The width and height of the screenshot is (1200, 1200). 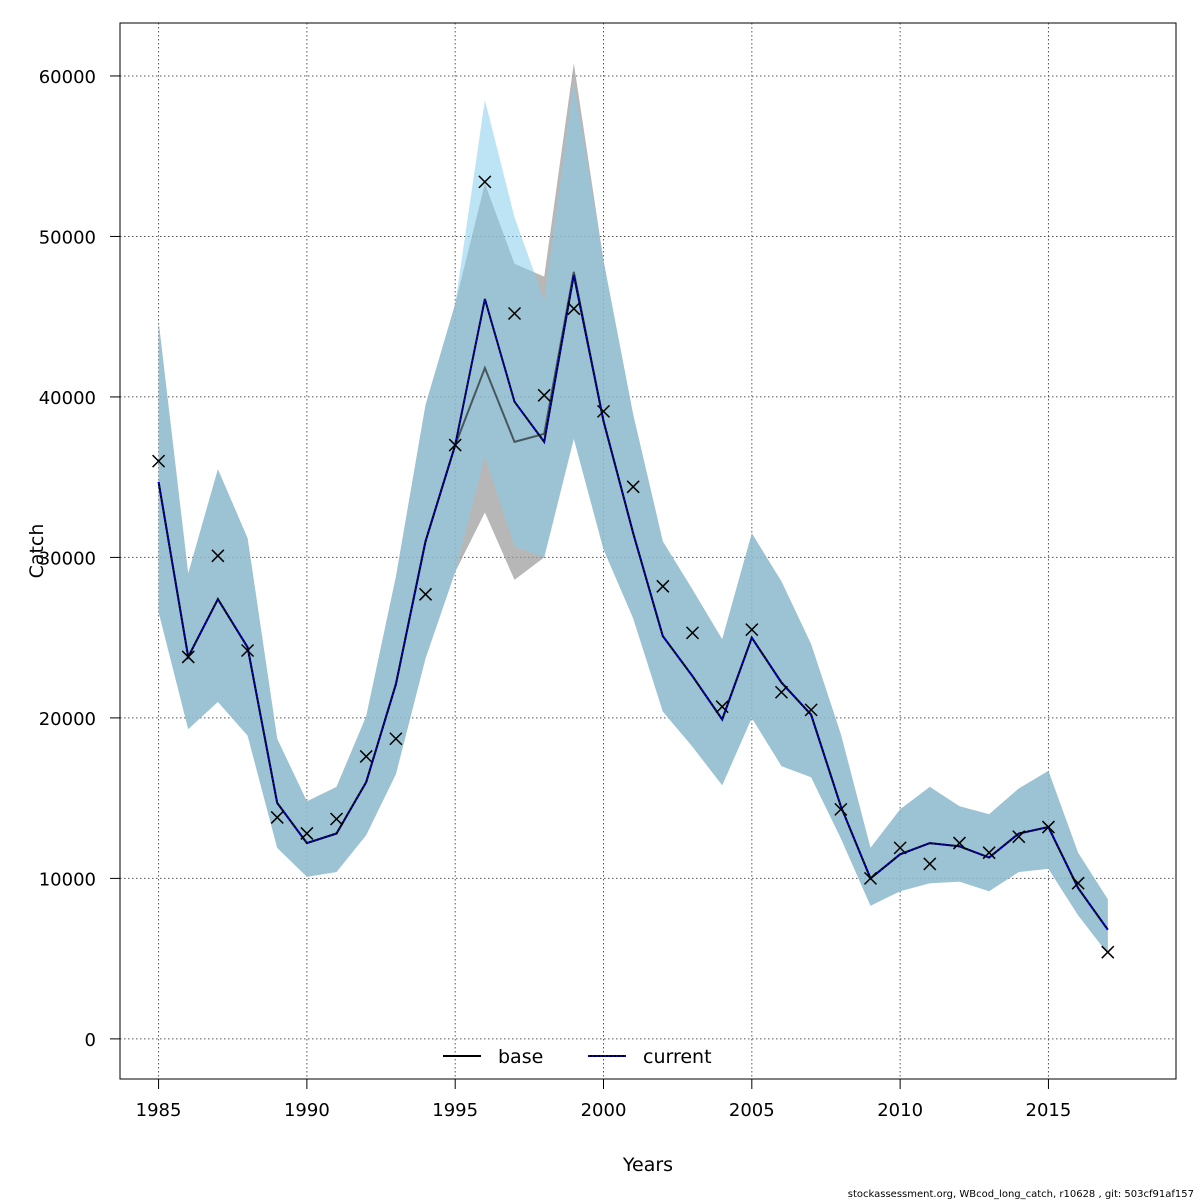 I want to click on observed-point-2002, so click(x=663, y=586).